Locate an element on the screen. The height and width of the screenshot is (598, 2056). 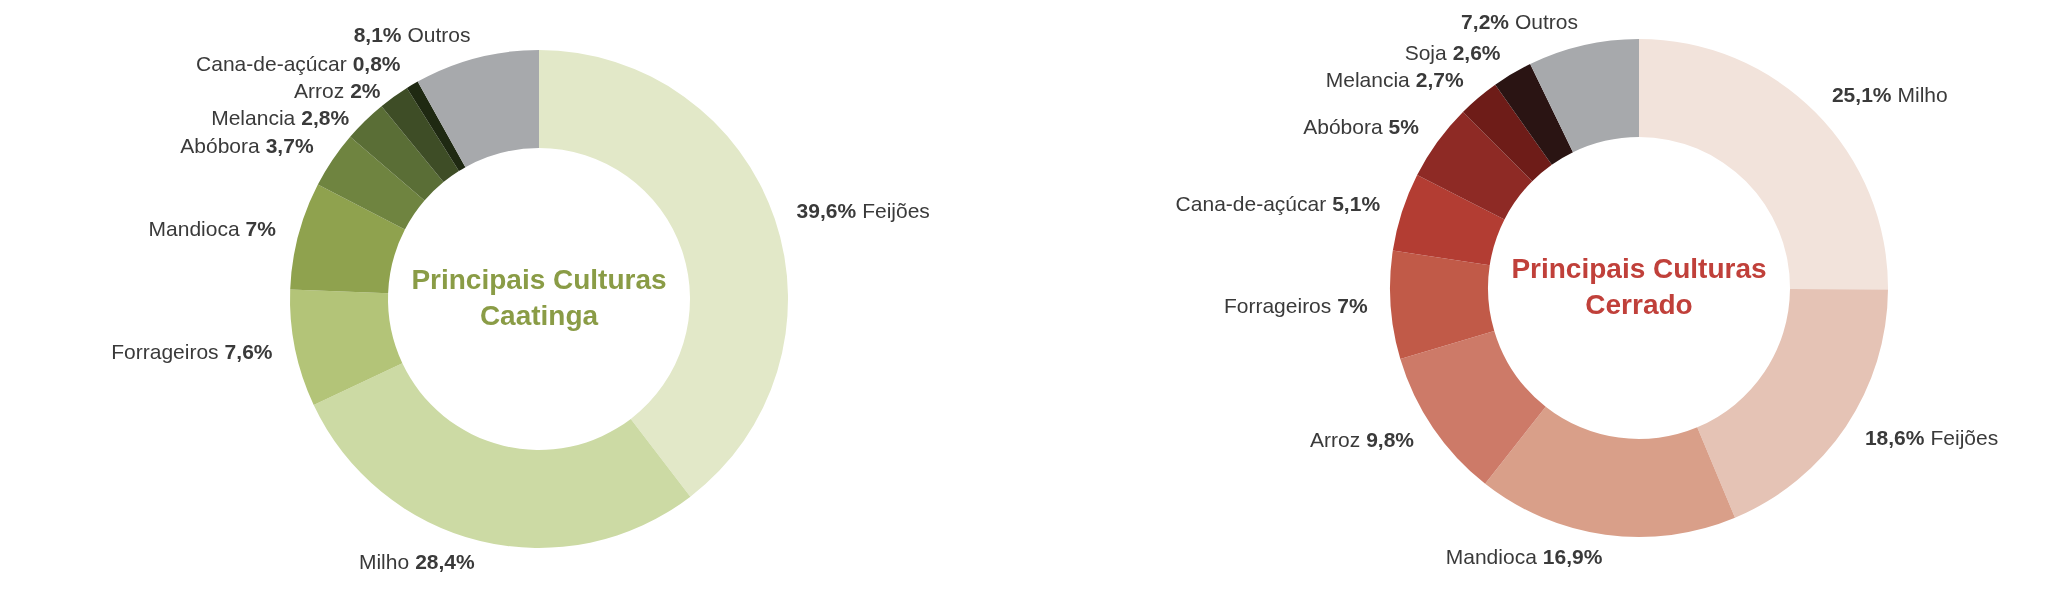
data-label: 7,6% is located at coordinates (248, 352).